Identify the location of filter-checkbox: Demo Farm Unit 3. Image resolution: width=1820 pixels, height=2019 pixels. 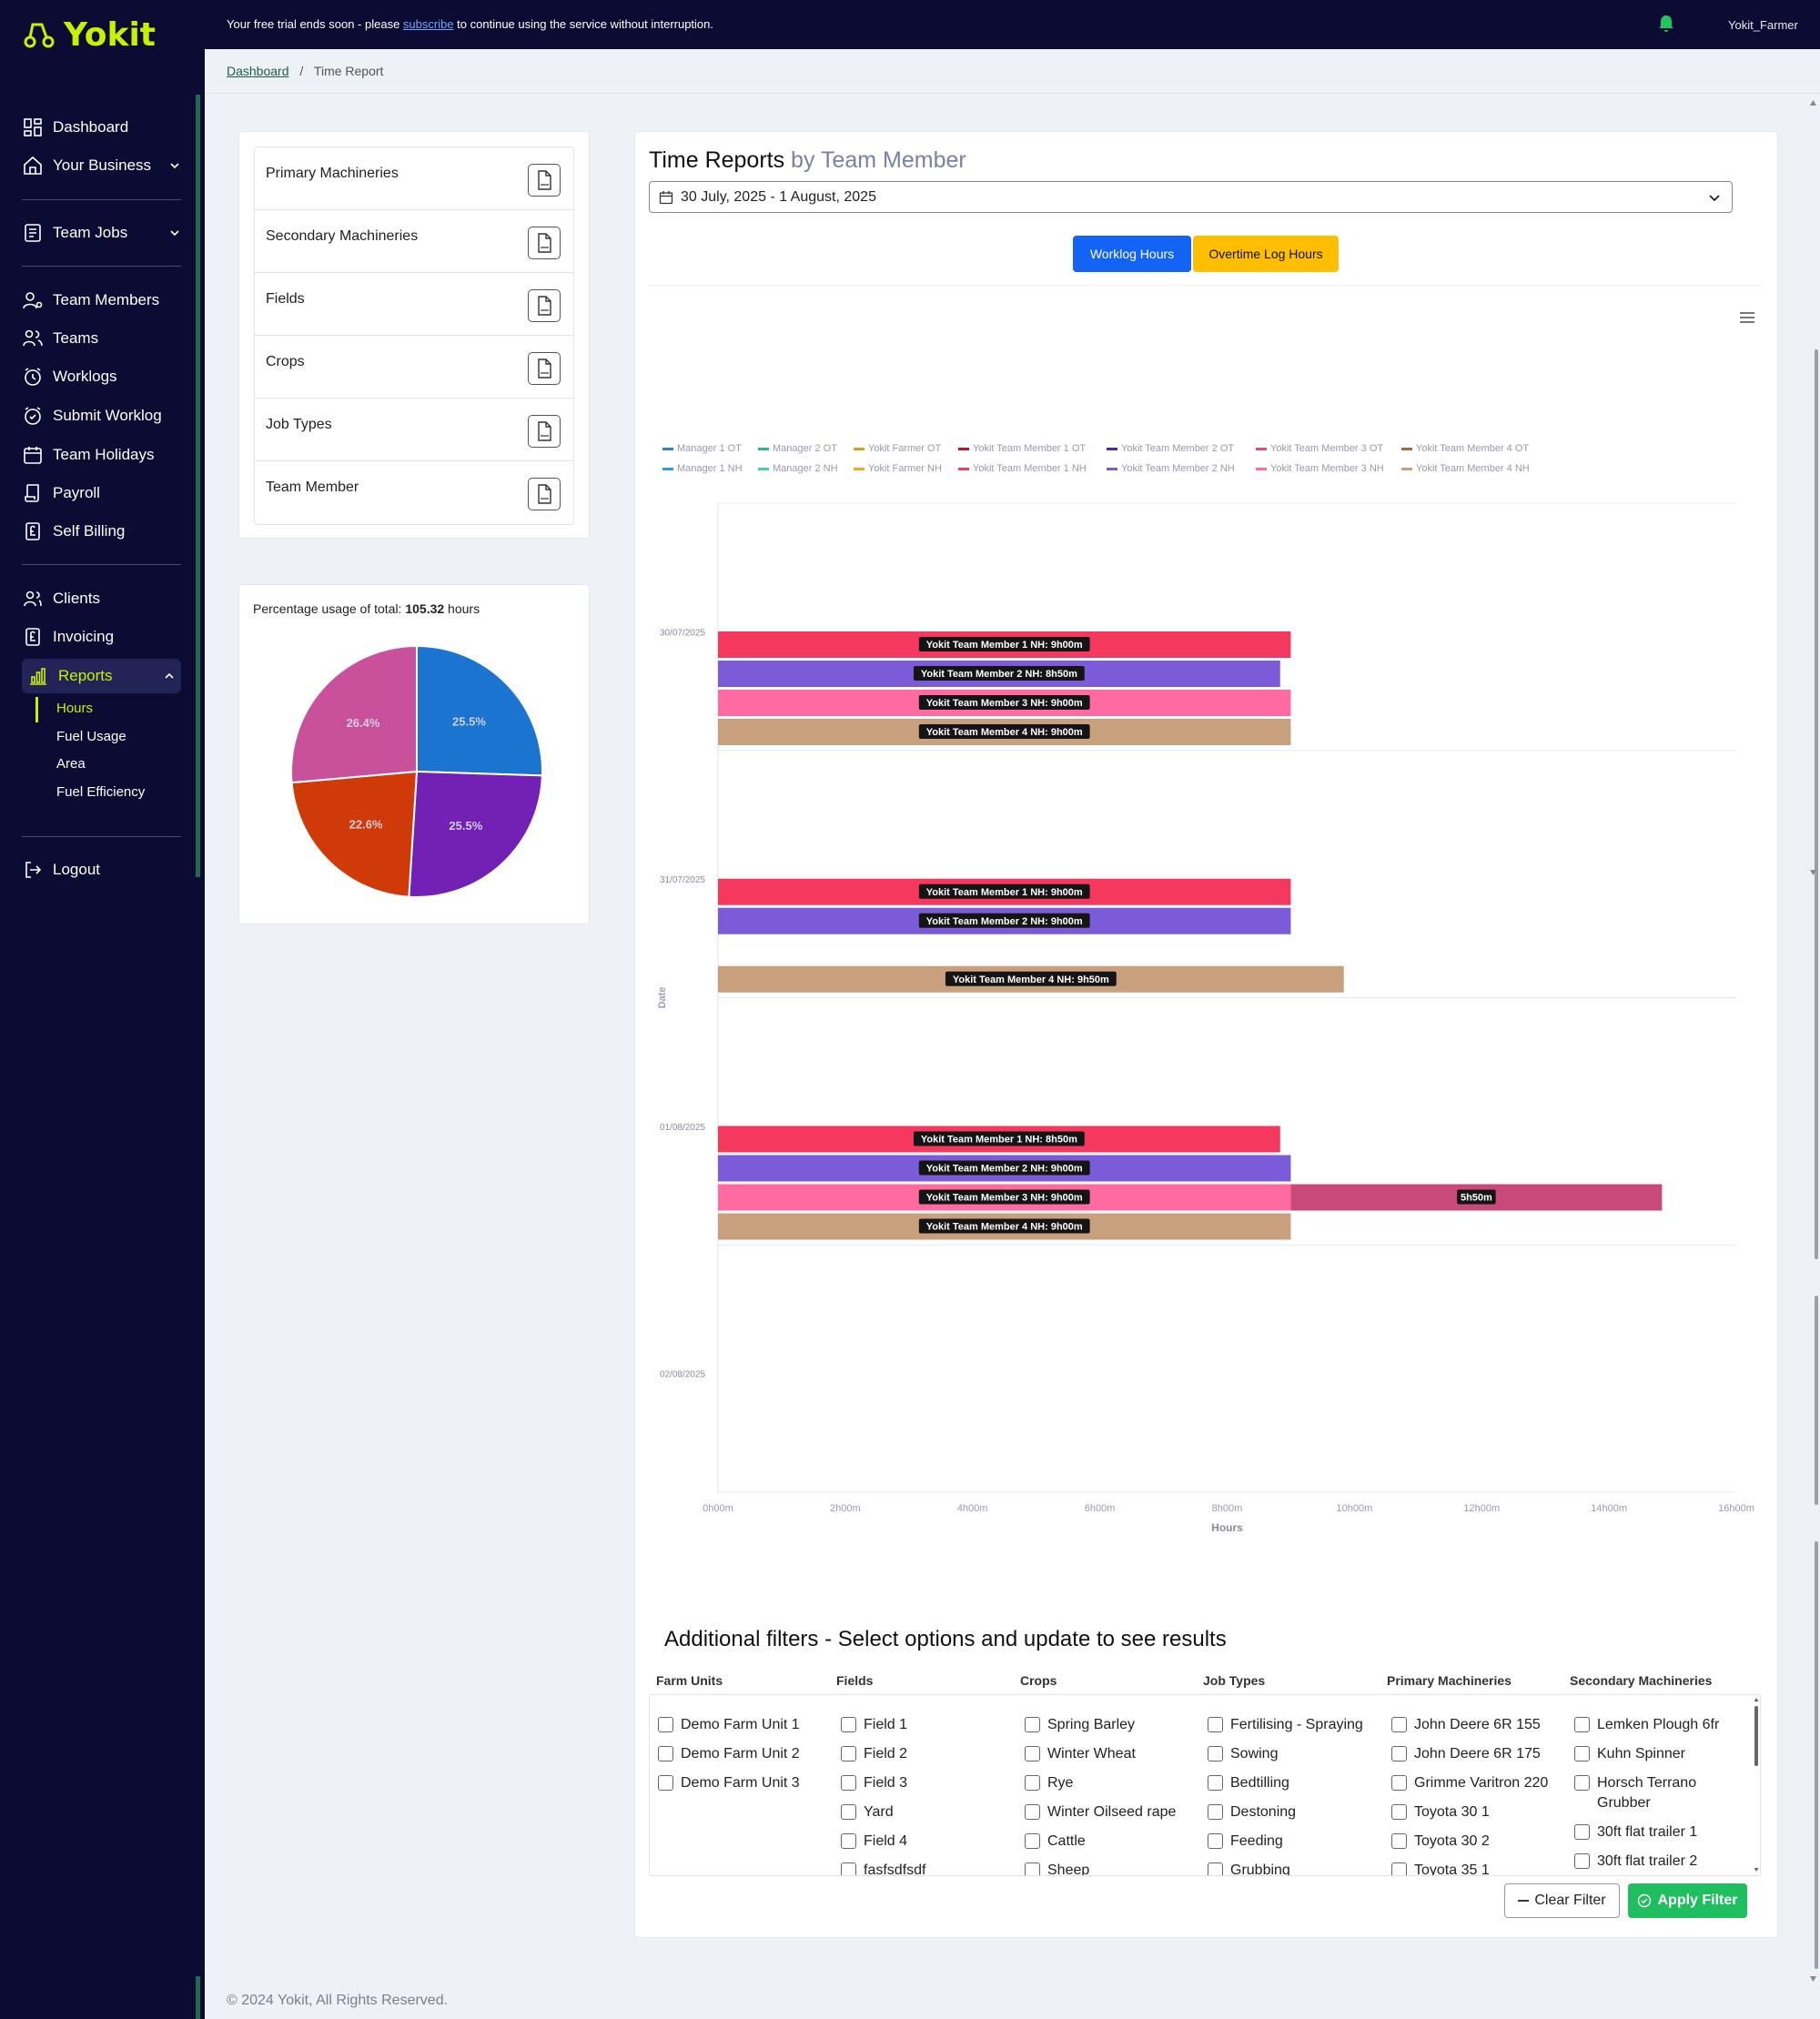
(744, 1783).